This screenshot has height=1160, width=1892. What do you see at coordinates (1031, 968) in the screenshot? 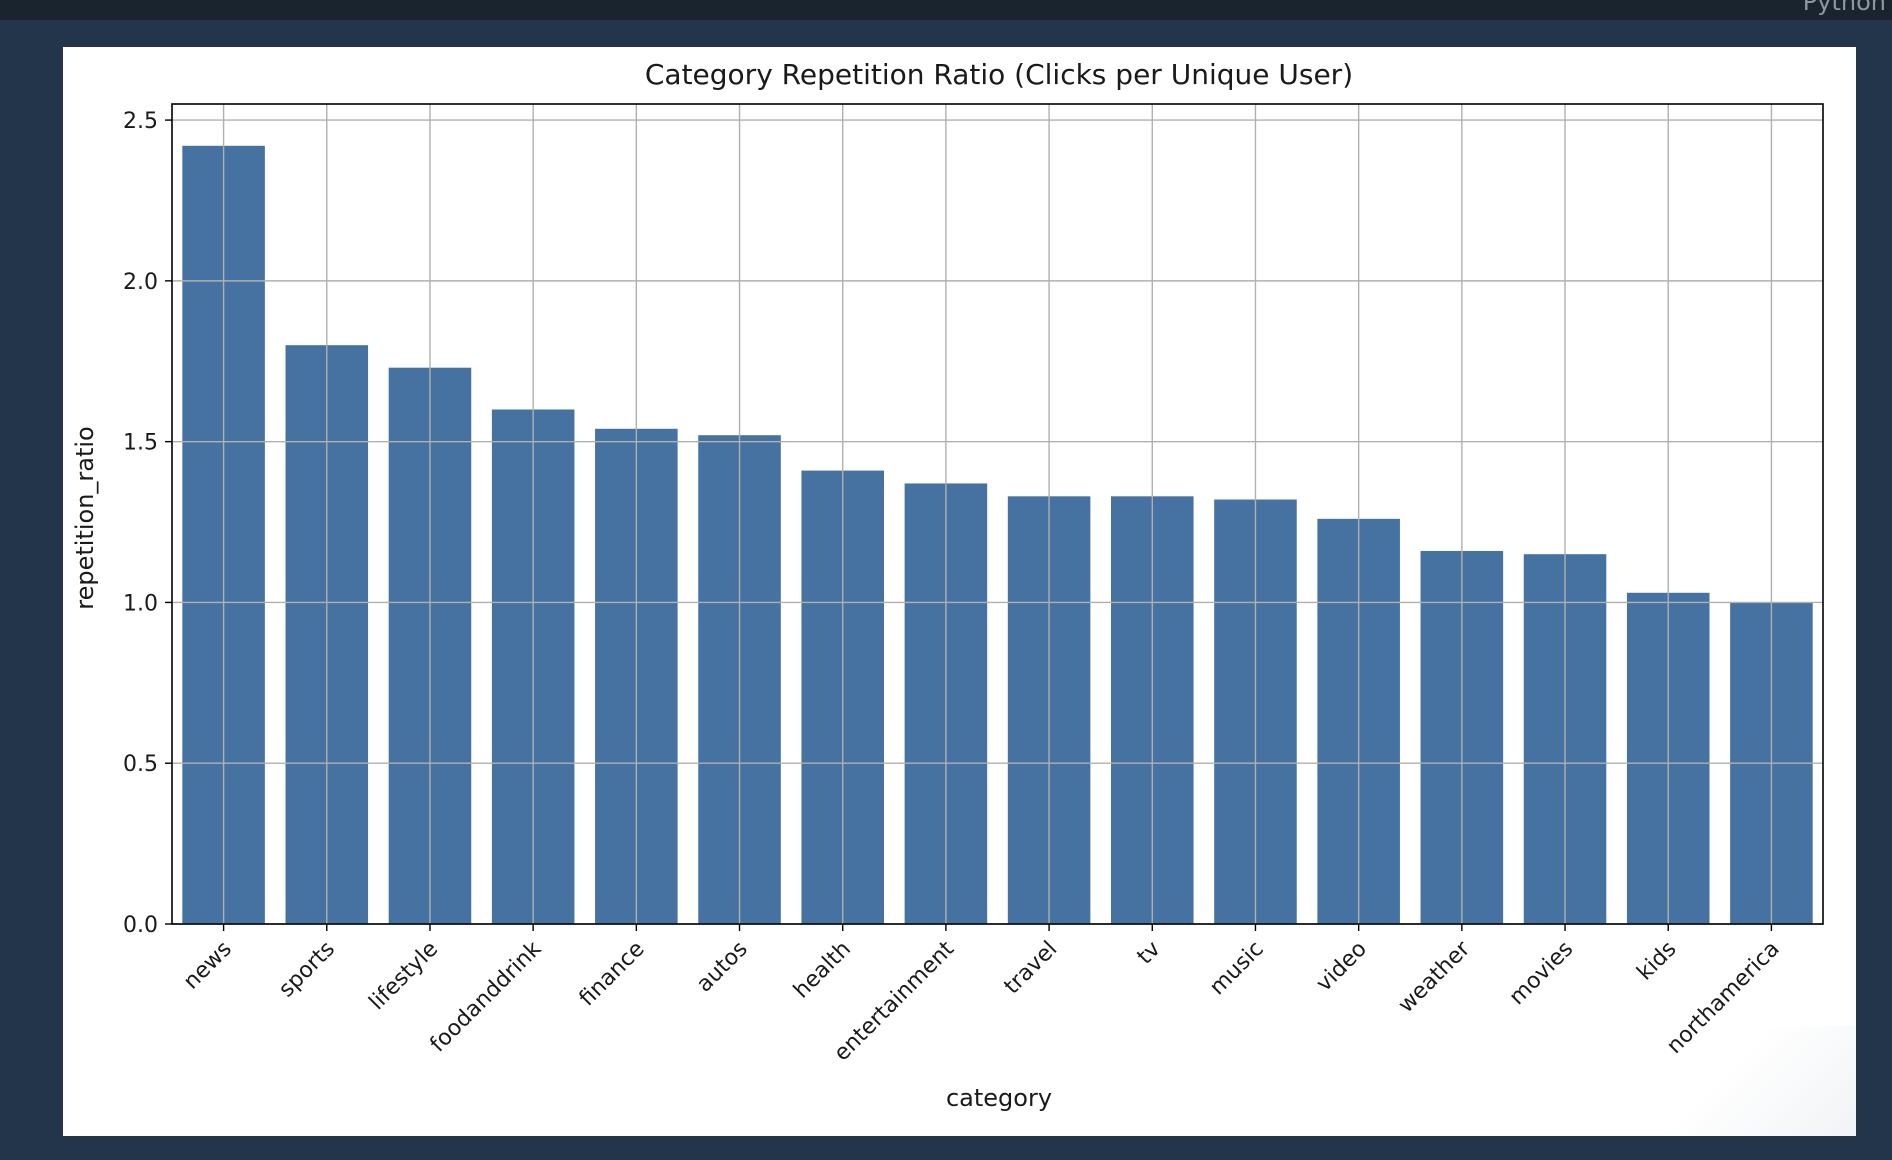
I see `x-tick-label-travel: travel` at bounding box center [1031, 968].